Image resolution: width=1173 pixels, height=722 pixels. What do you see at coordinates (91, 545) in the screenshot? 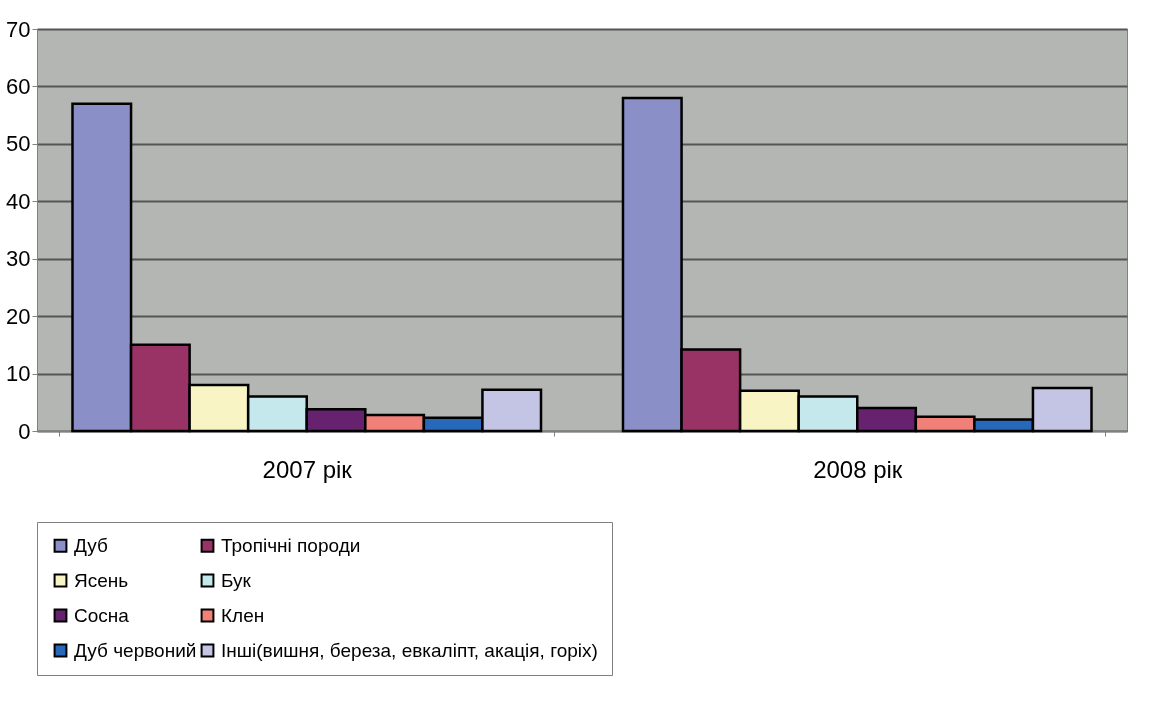
I see `legend-label: Дуб` at bounding box center [91, 545].